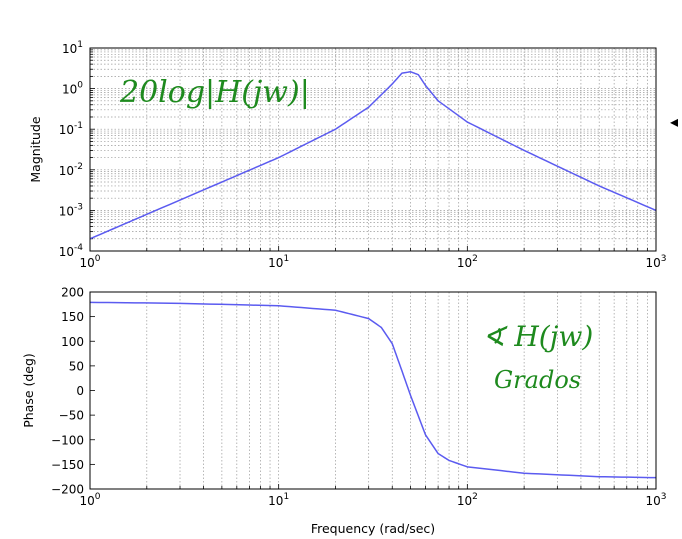  What do you see at coordinates (28, 390) in the screenshot?
I see `phase-y-axis-label: Phase (deg)` at bounding box center [28, 390].